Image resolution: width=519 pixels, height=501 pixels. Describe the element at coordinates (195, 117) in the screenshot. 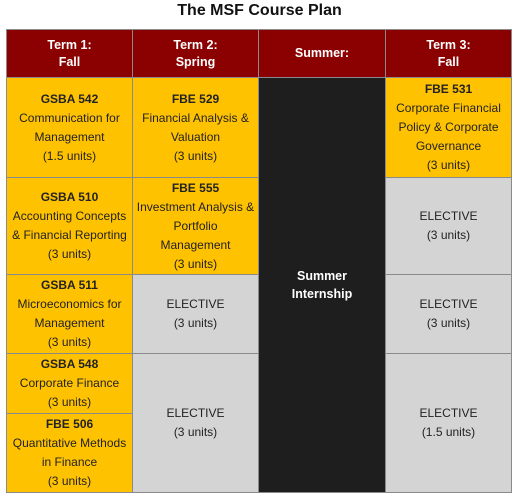

I see `course-title-line: Financial Analysis &` at that location.